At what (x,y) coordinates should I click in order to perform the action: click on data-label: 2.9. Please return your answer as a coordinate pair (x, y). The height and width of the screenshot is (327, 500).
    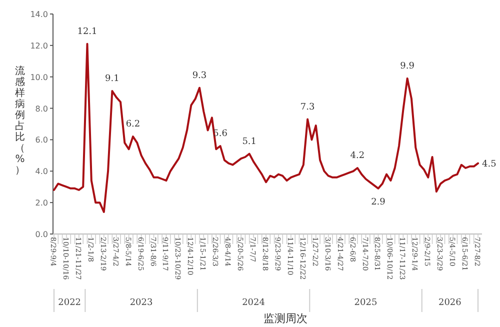
    Looking at the image, I should click on (378, 202).